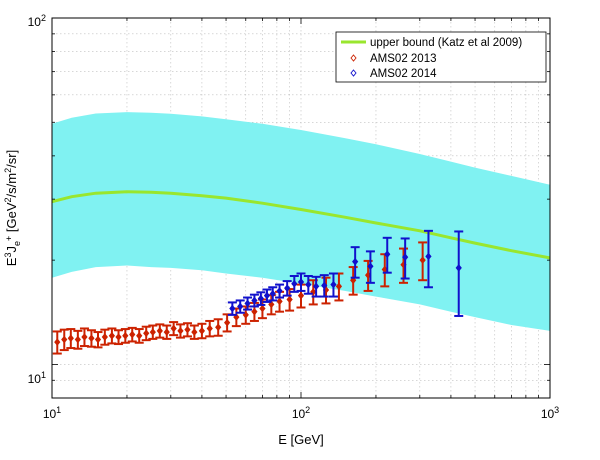  What do you see at coordinates (353, 73) in the screenshot?
I see `legend-ams2014-marker` at bounding box center [353, 73].